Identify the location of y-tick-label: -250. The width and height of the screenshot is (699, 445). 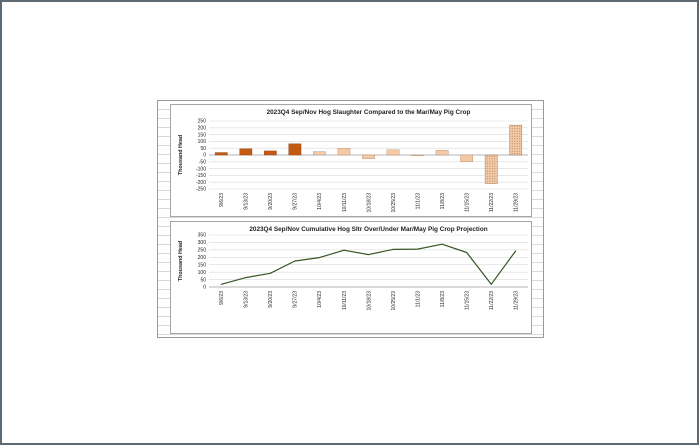
(201, 190).